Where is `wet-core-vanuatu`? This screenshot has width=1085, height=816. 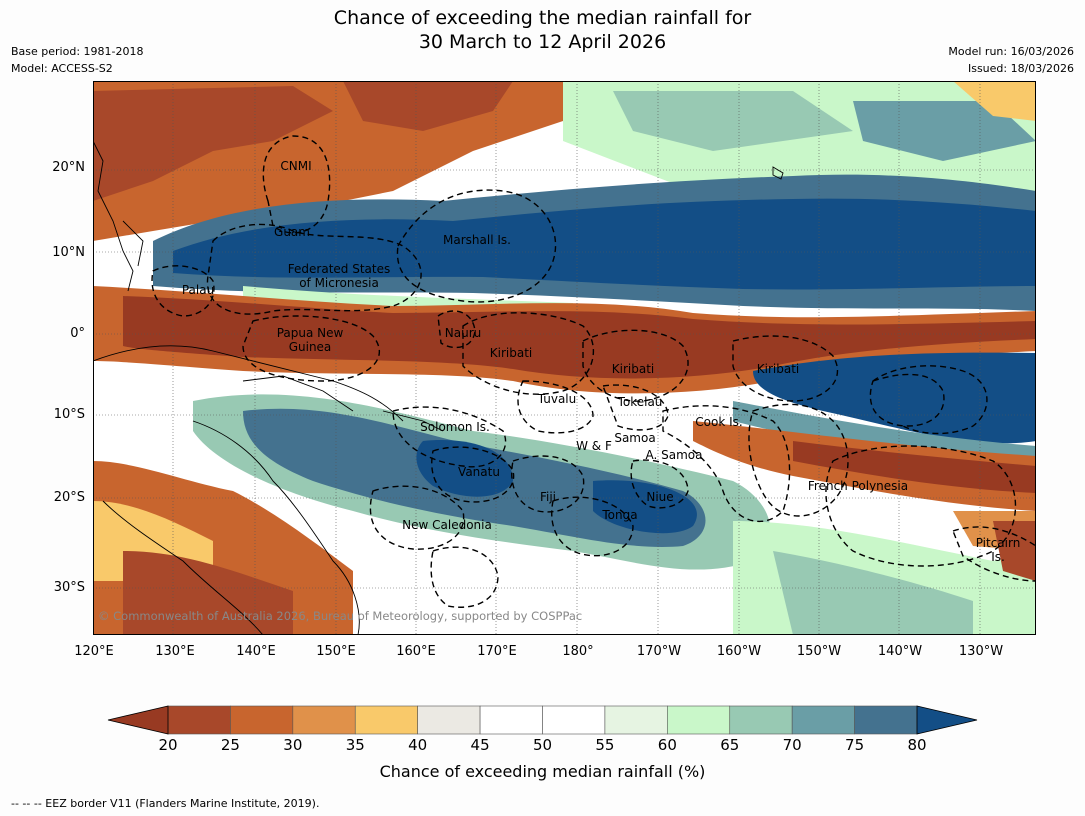
wet-core-vanuatu is located at coordinates (464, 468).